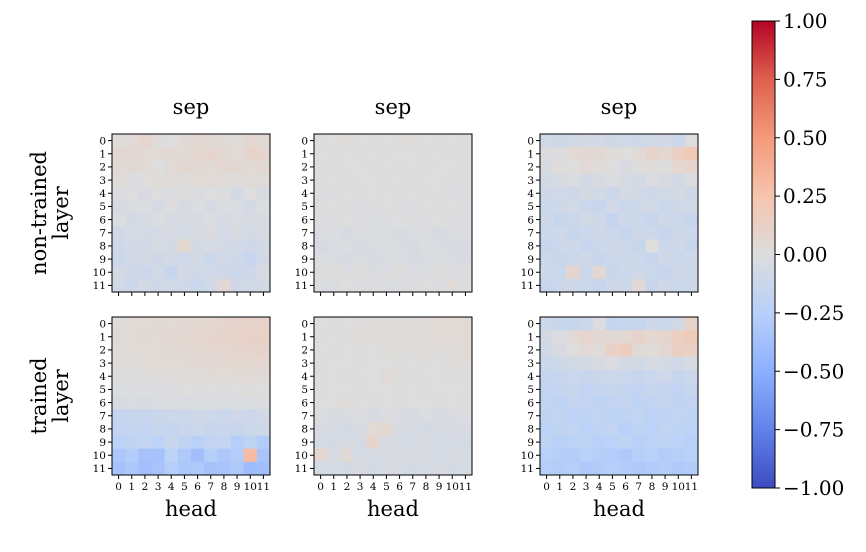  I want to click on colorbar: 1.00 0.75 0.50 0.25 0.00 −0.25 −0.50 −0.75 −1.00, so click(798, 254).